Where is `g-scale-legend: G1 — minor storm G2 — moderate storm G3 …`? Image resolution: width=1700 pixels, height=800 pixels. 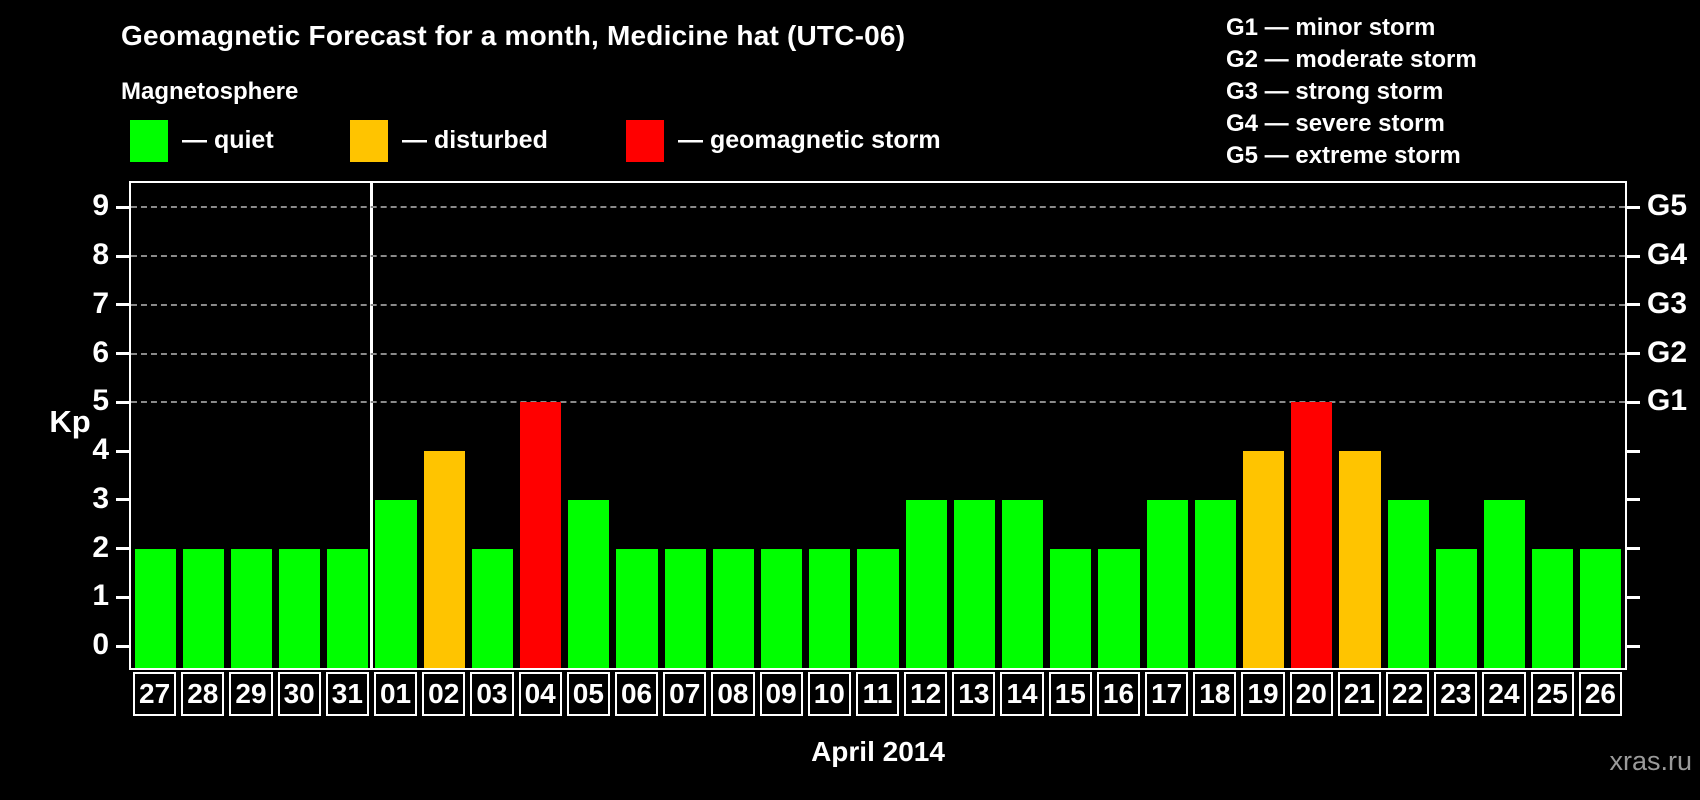
g-scale-legend: G1 — minor storm G2 — moderate storm G3 … is located at coordinates (1351, 92).